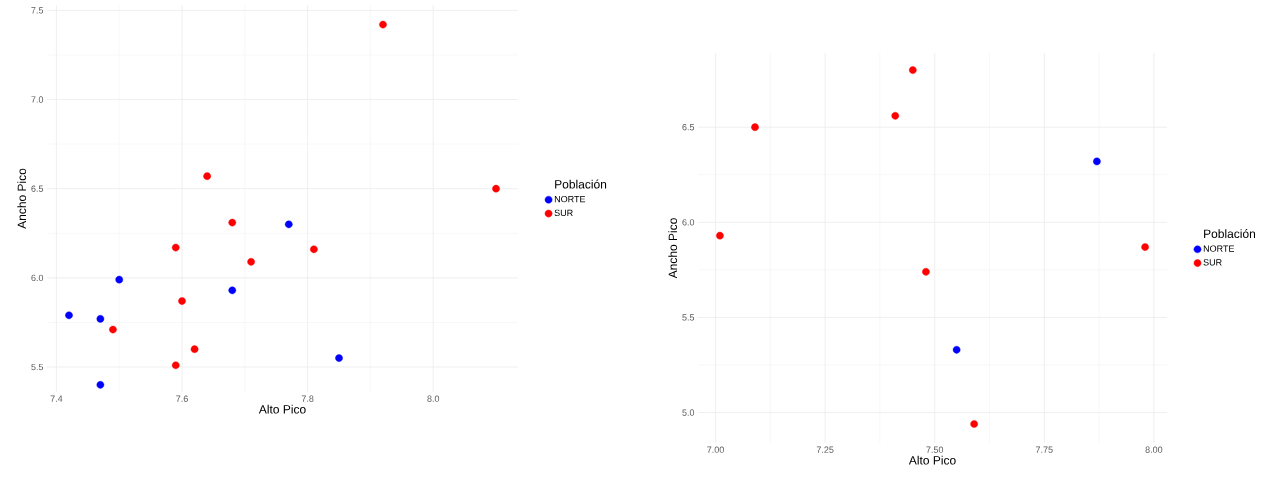 The image size is (1263, 477). What do you see at coordinates (715, 449) in the screenshot?
I see `x-tick-label: 7.00` at bounding box center [715, 449].